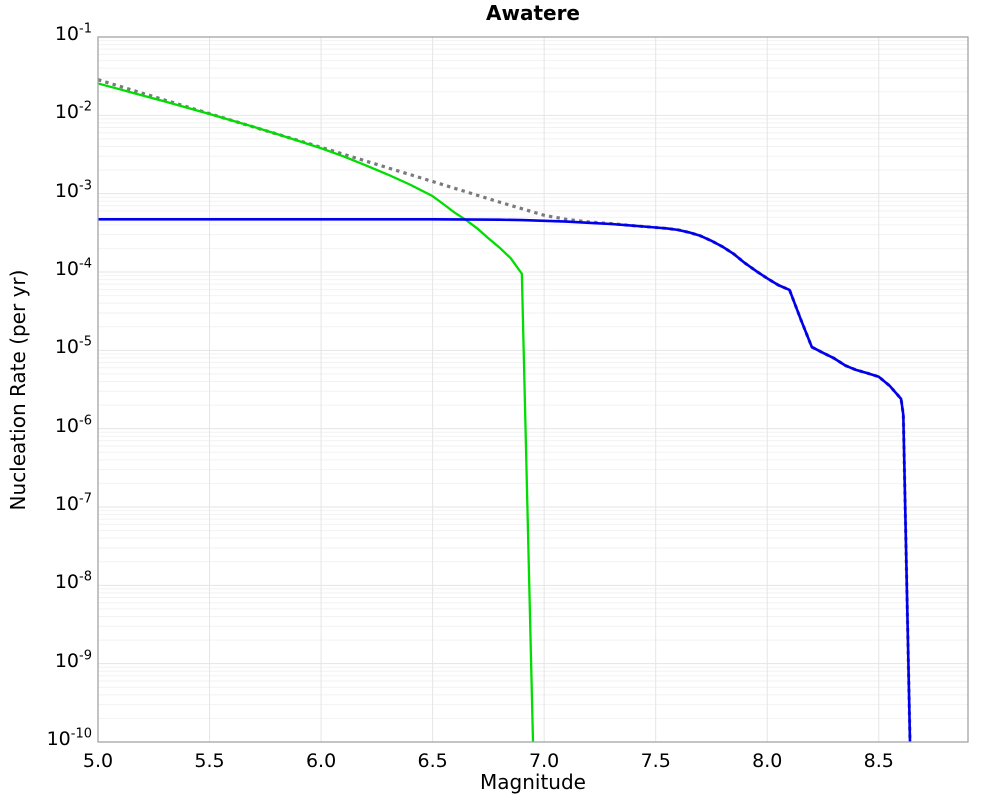 This screenshot has height=800, width=1000. I want to click on x-tick-label: 8.5, so click(878, 761).